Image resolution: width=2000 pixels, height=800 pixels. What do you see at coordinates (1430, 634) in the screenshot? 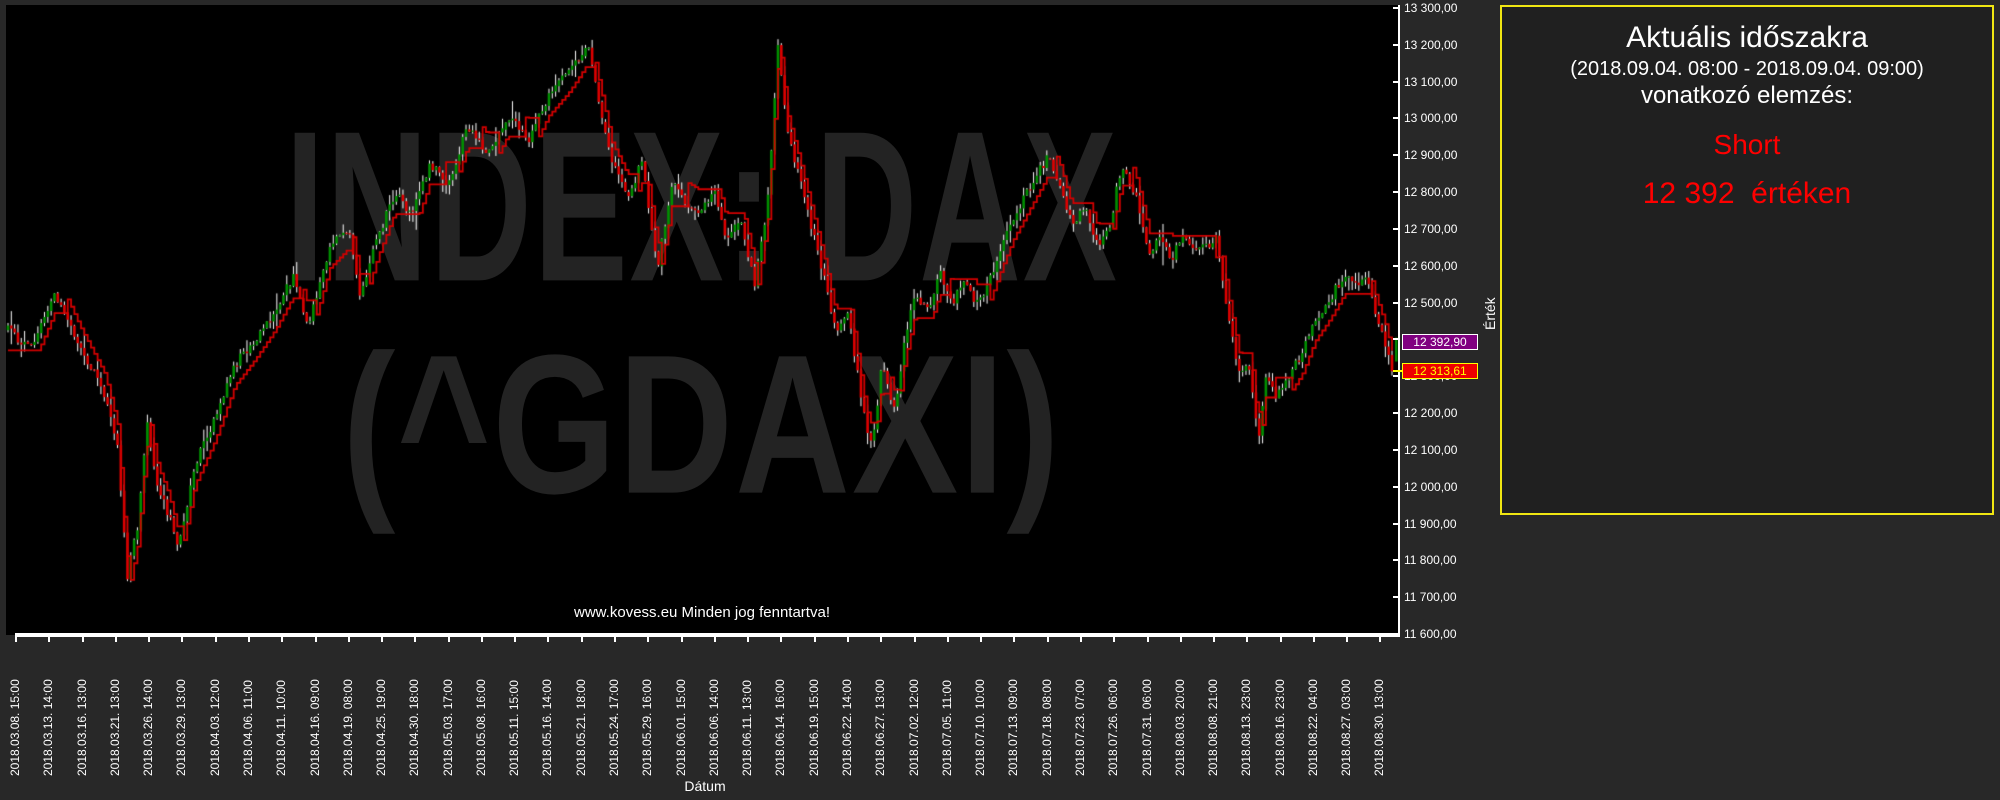
I see `y-tick-label: 11 600,00` at bounding box center [1430, 634].